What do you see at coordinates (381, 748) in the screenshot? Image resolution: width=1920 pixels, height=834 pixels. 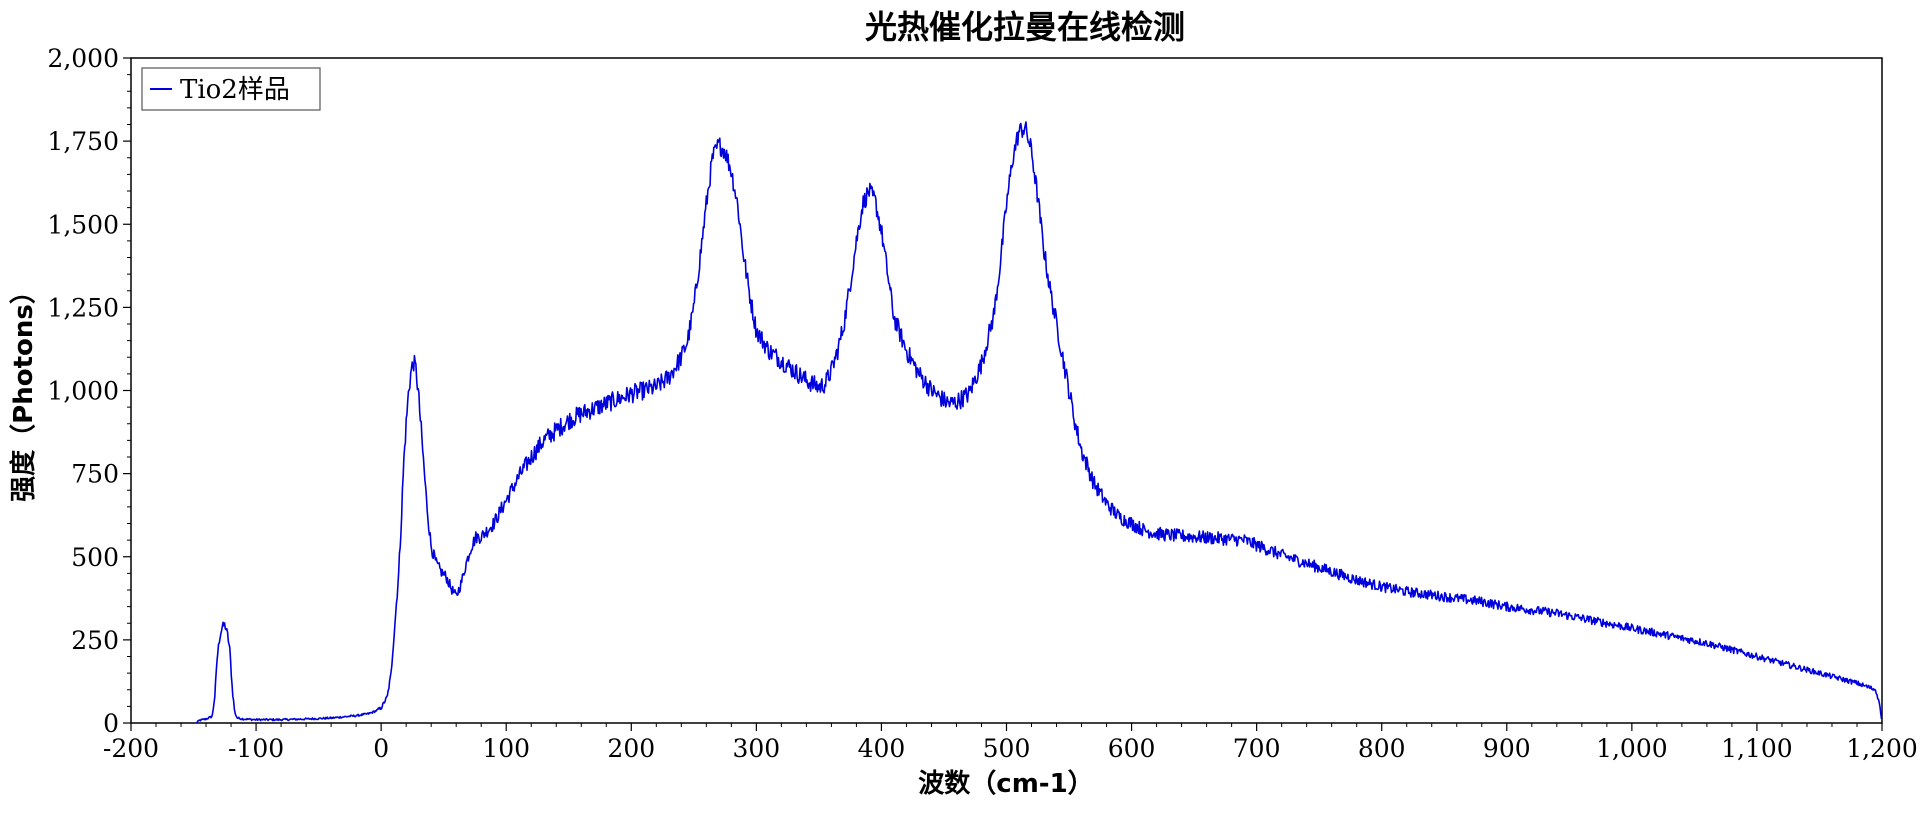 I see `x-tick-label: 0` at bounding box center [381, 748].